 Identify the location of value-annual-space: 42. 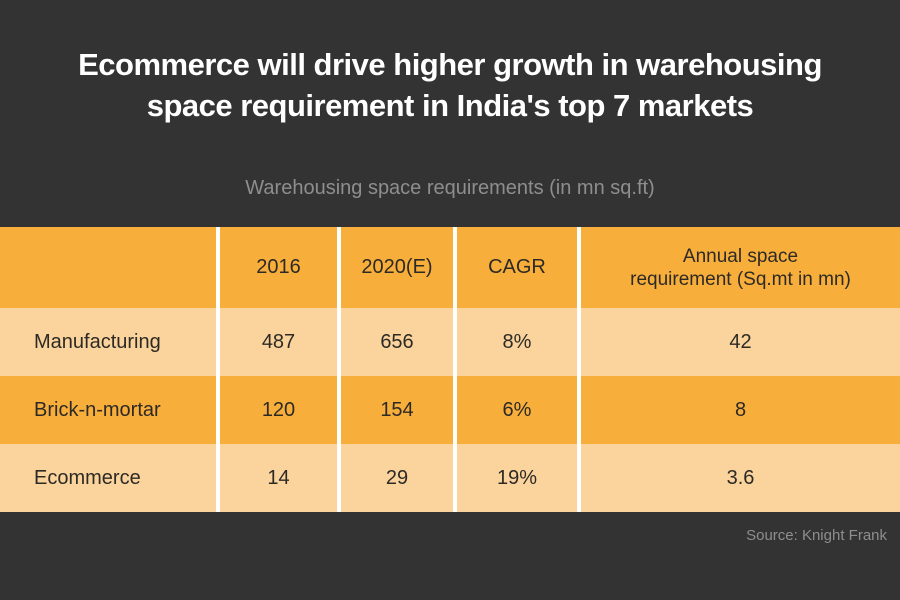
(738, 342).